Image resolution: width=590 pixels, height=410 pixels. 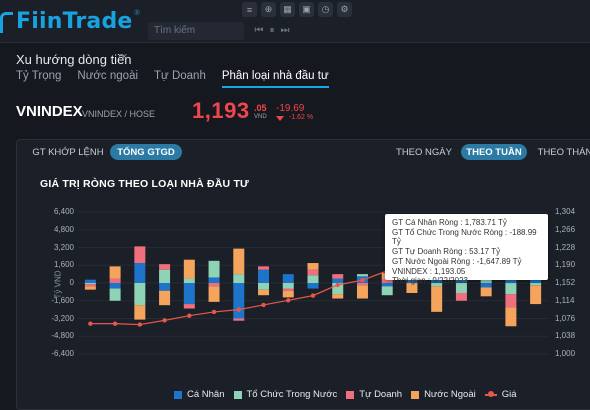 I want to click on settings-icon: ⚙, so click(x=344, y=9).